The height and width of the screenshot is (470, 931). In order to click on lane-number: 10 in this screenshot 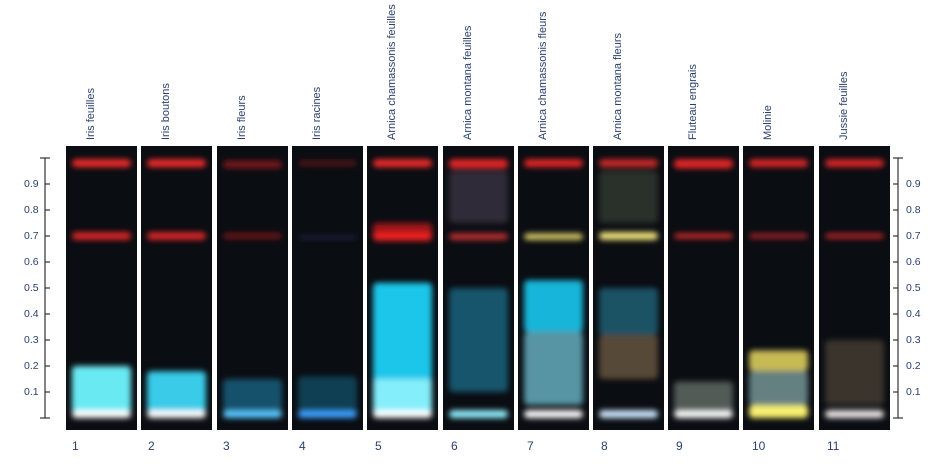, I will do `click(759, 446)`.